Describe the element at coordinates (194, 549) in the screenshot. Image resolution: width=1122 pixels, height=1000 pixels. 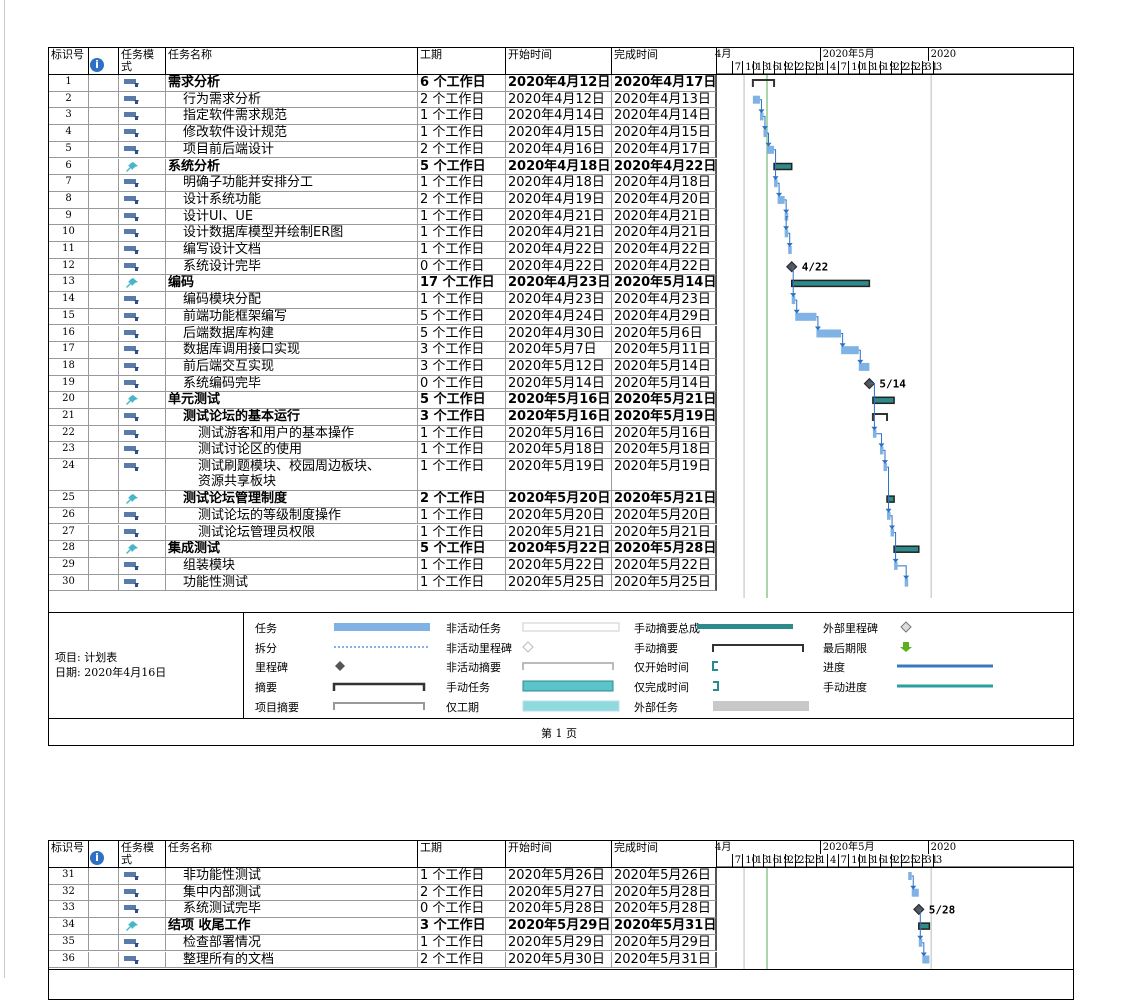
I see `task-name-text: 集成测试` at that location.